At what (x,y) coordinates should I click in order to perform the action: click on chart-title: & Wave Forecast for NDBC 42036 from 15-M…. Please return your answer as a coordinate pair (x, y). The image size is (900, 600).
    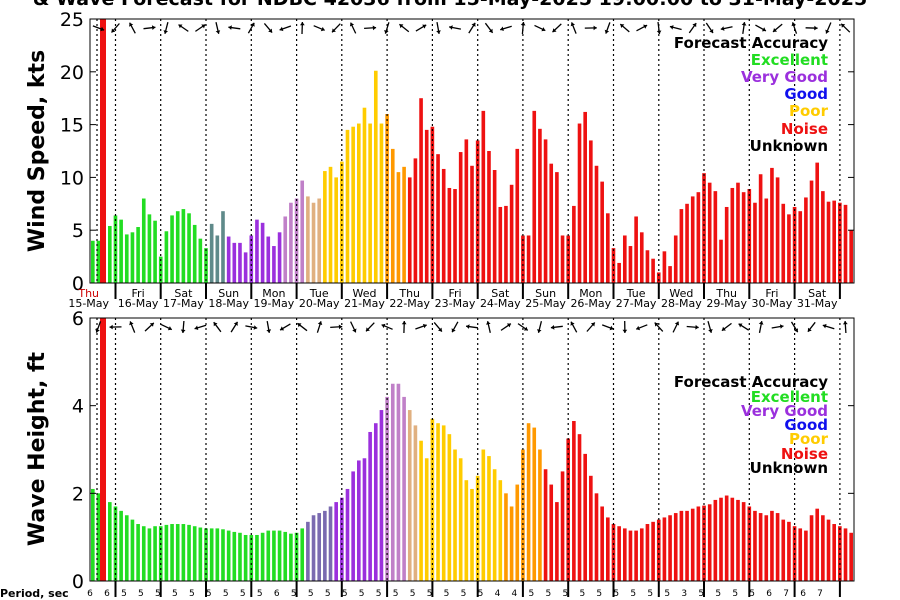
    Looking at the image, I should click on (450, 5).